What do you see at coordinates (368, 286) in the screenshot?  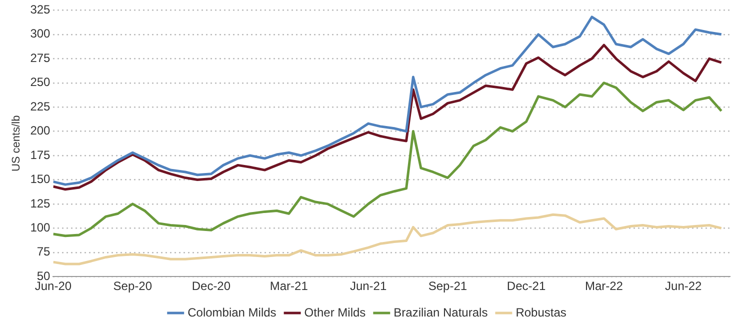 I see `x-tick-label: Jun-21` at bounding box center [368, 286].